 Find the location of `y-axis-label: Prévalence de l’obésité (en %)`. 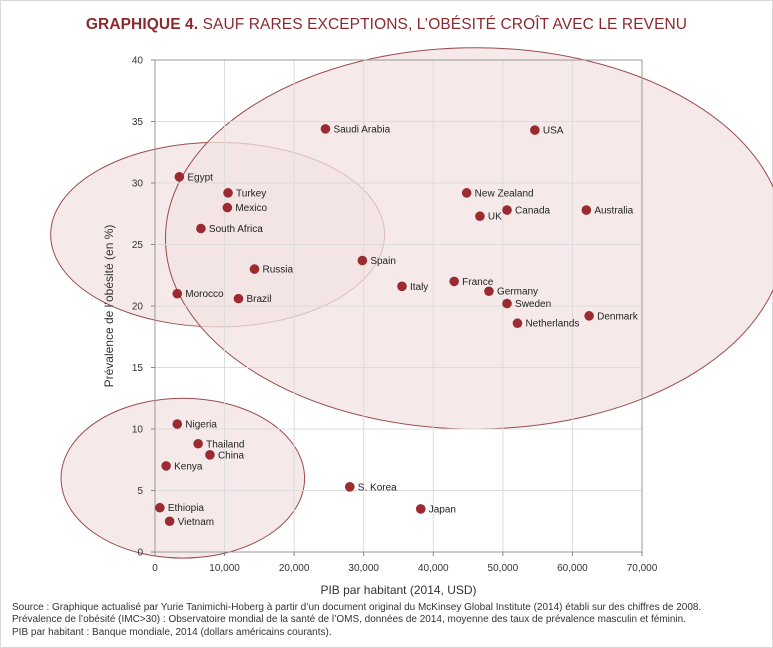

y-axis-label: Prévalence de l’obésité (en %) is located at coordinates (109, 306).